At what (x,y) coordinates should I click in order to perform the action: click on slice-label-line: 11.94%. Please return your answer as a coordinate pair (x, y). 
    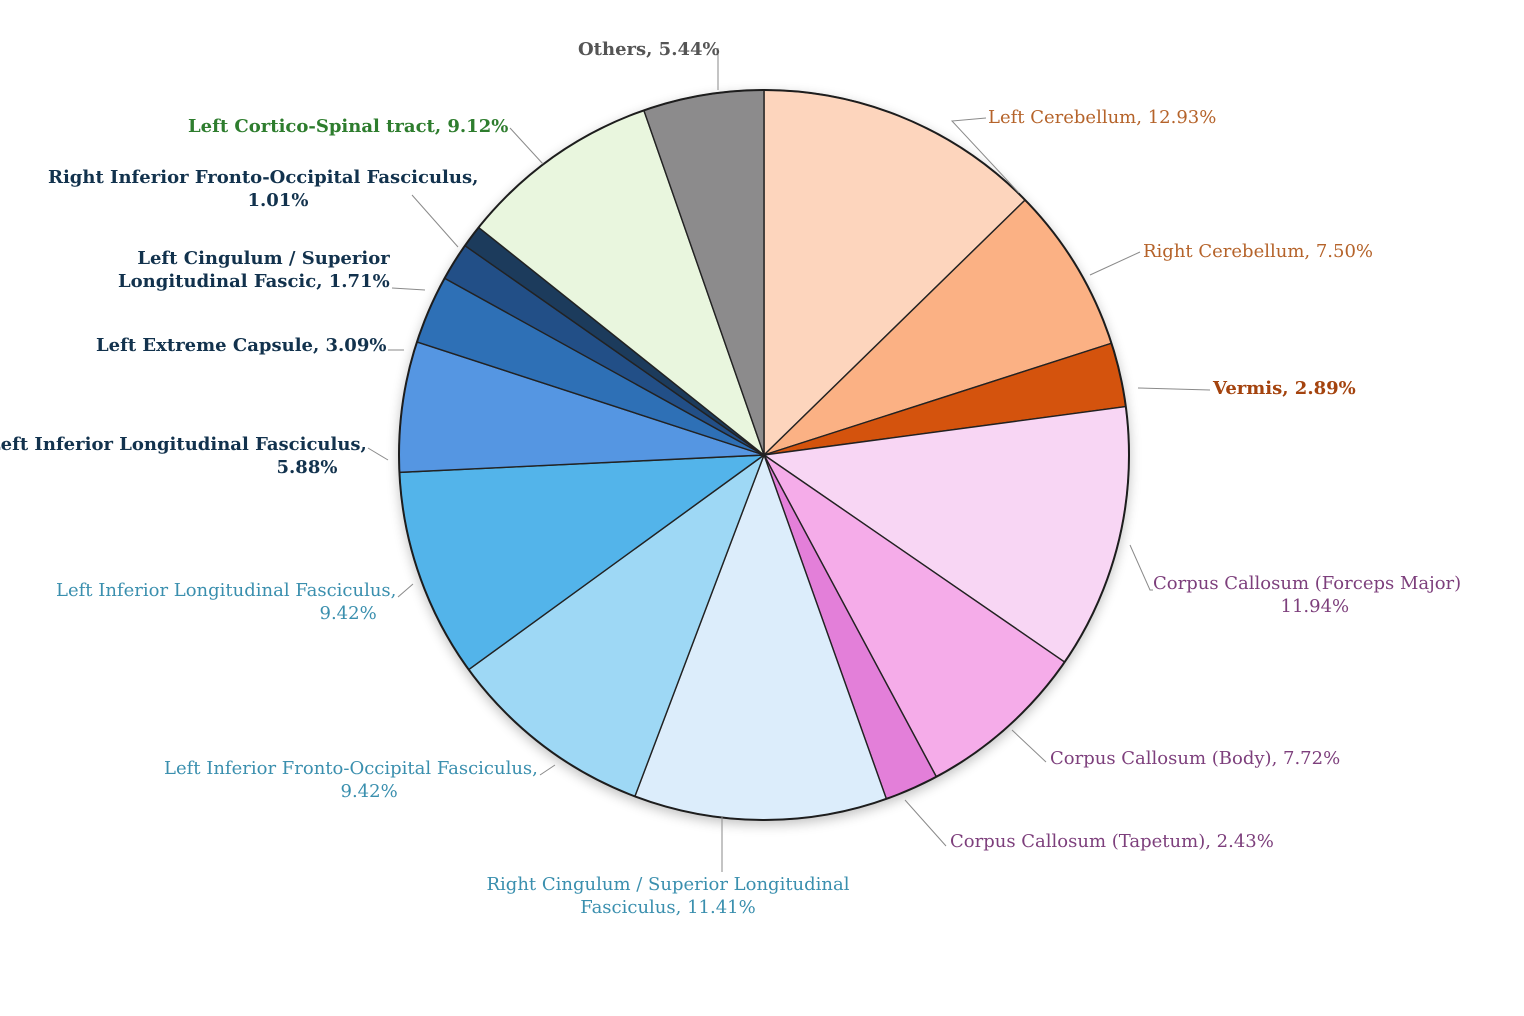
    Looking at the image, I should click on (1315, 606).